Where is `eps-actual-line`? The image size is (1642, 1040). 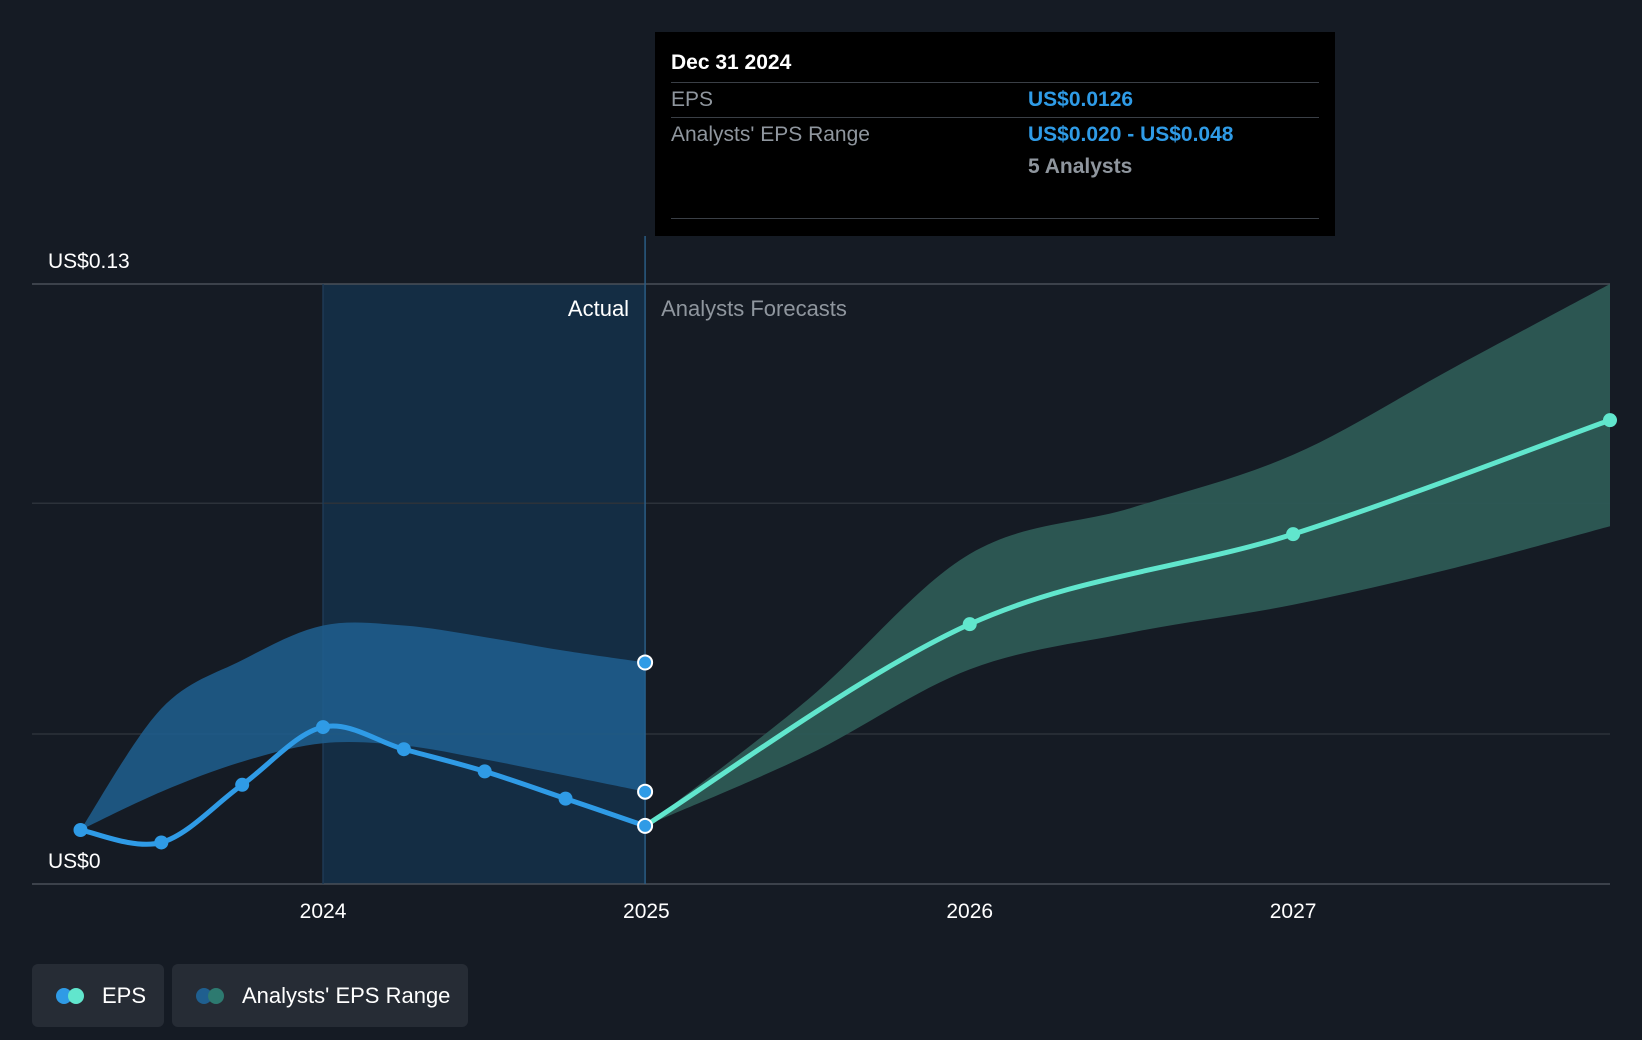
eps-actual-line is located at coordinates (363, 785).